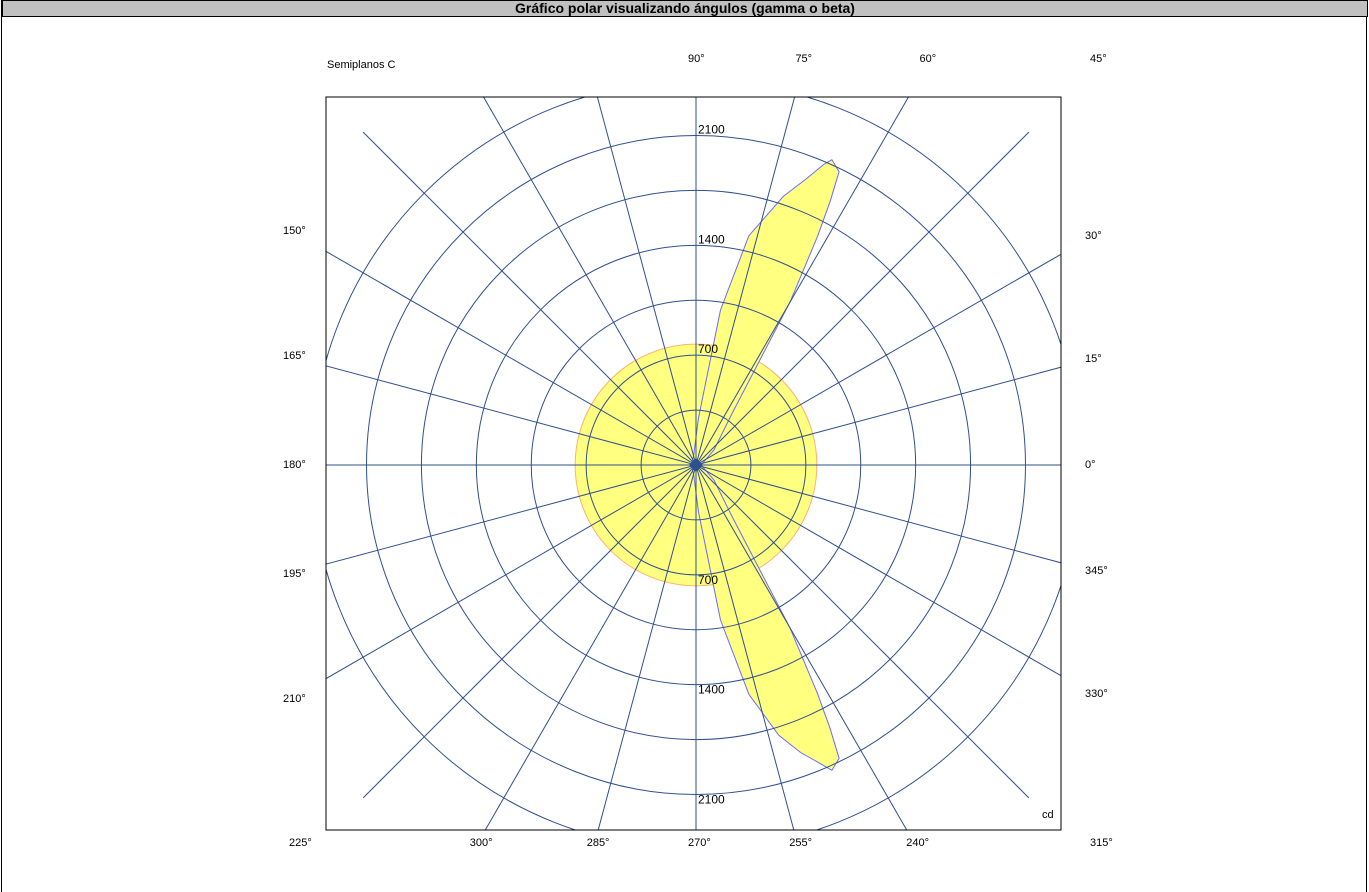 Image resolution: width=1369 pixels, height=892 pixels. What do you see at coordinates (804, 59) in the screenshot?
I see `angle-label: 75°` at bounding box center [804, 59].